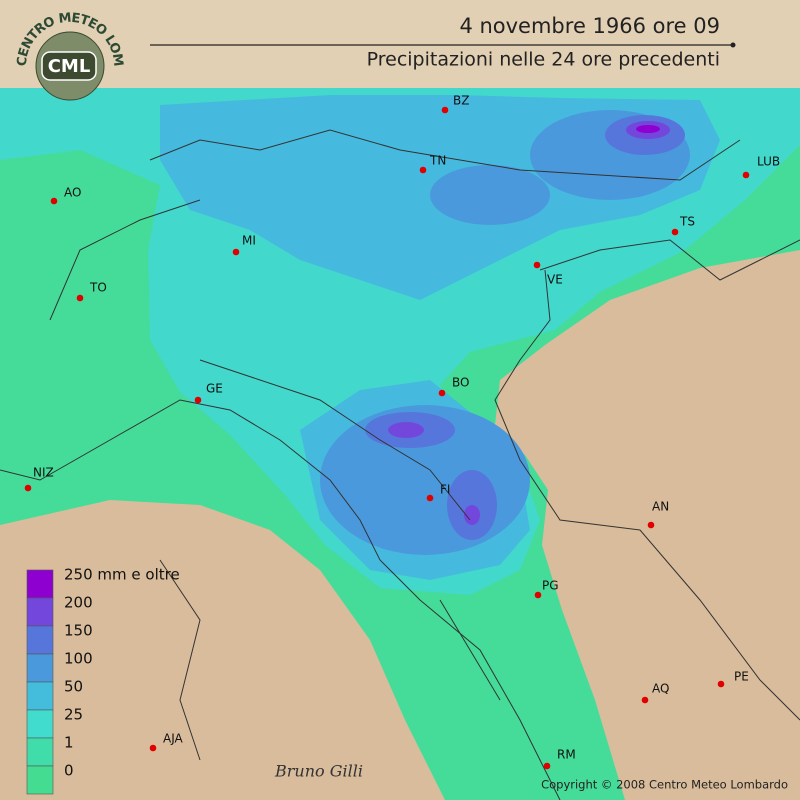  What do you see at coordinates (400, 44) in the screenshot?
I see `header-band` at bounding box center [400, 44].